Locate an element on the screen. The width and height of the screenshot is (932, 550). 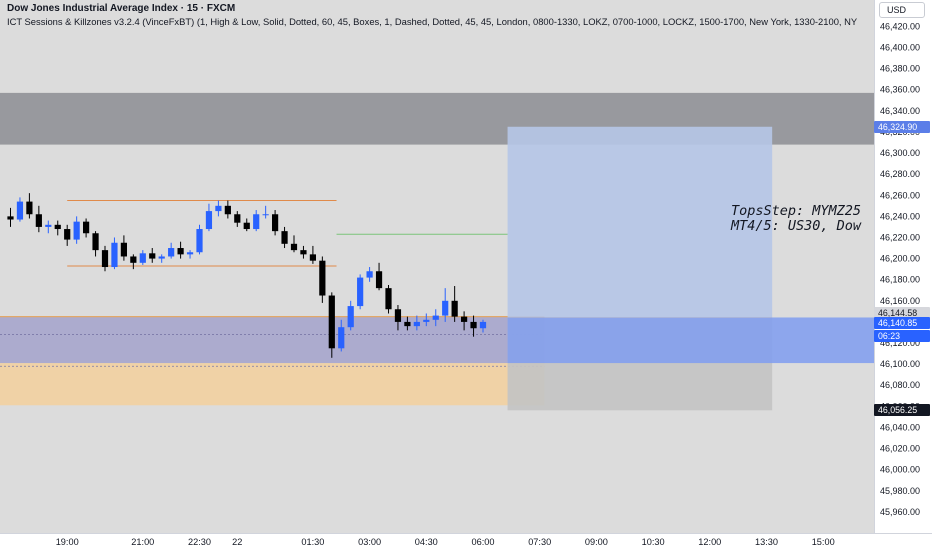
price-tick-label: 46,040.00 is located at coordinates (900, 427).